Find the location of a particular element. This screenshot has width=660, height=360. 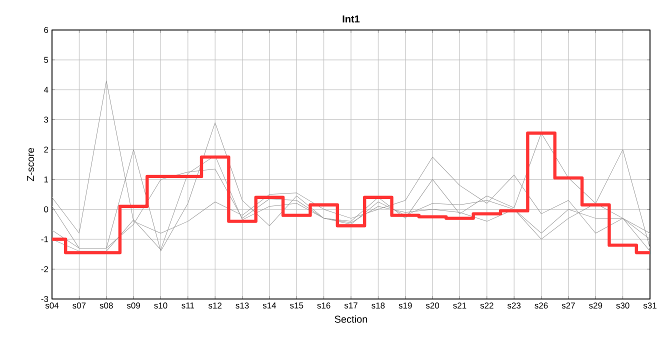

x-tick-label: s14 is located at coordinates (269, 305).